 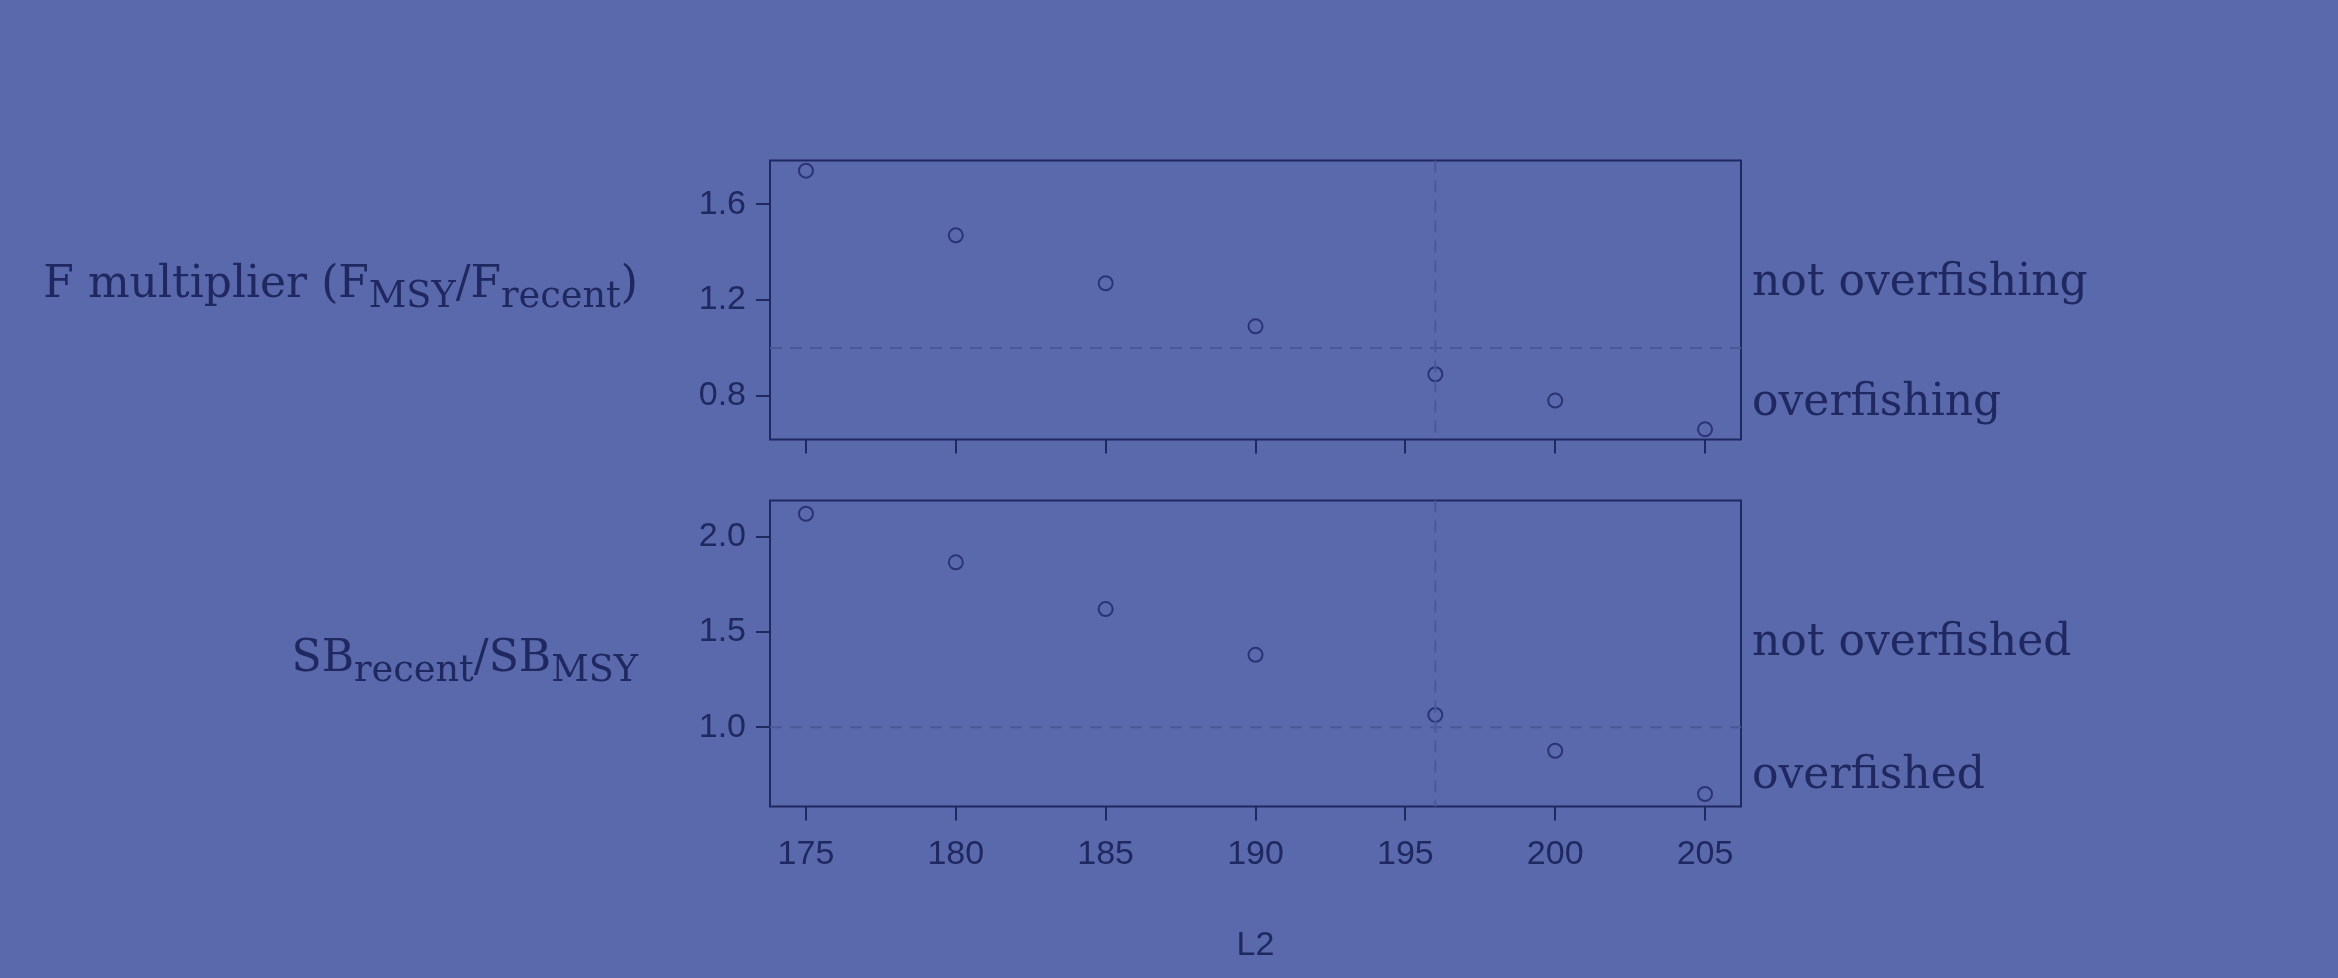 What do you see at coordinates (806, 852) in the screenshot?
I see `x-tick-label: 175` at bounding box center [806, 852].